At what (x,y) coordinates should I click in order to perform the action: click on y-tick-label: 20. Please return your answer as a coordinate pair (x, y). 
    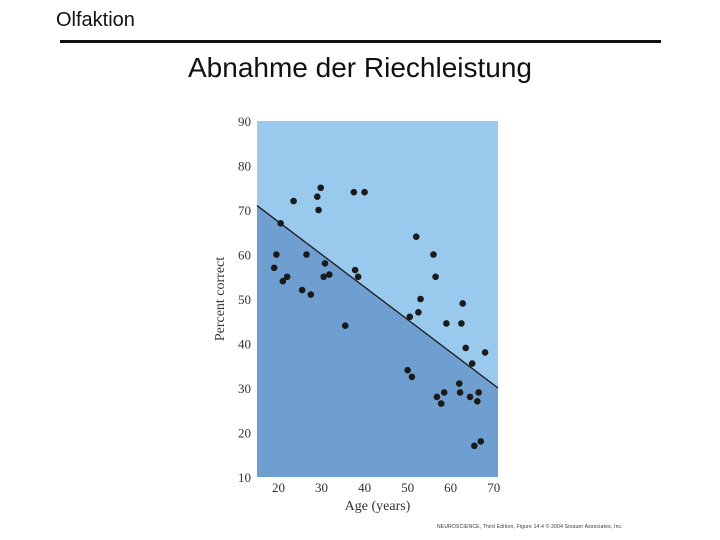
    Looking at the image, I should click on (244, 433).